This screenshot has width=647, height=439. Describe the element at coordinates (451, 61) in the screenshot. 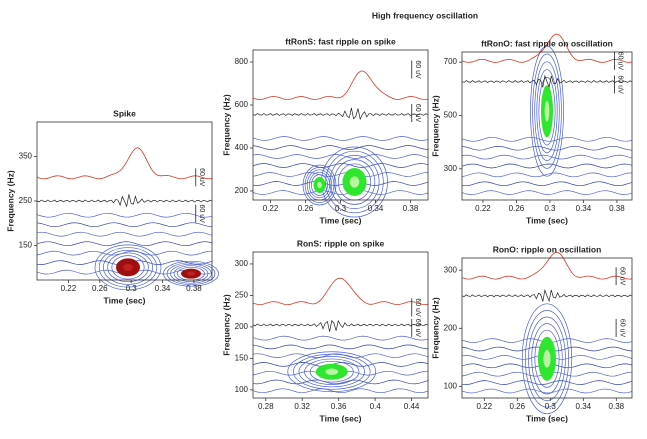

I see `y-tick-label: 700` at that location.